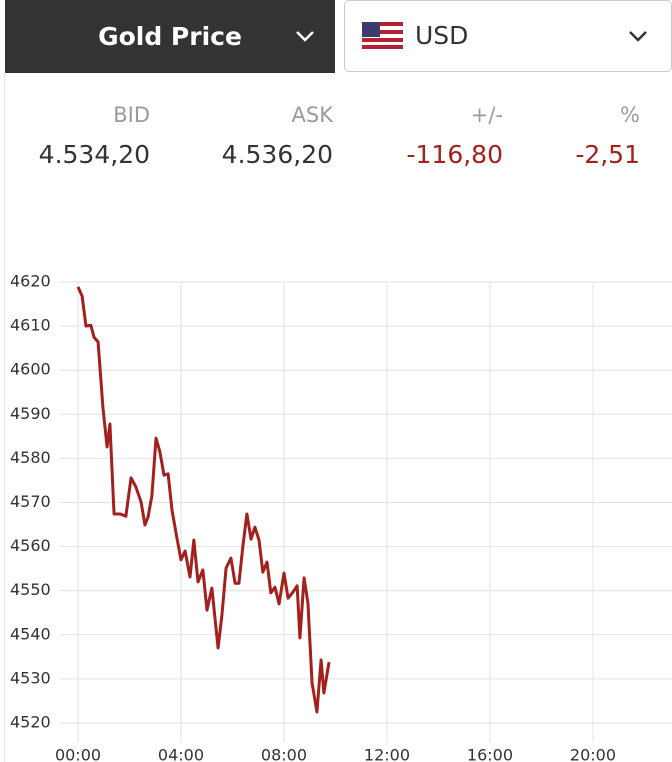  I want to click on currency-label: USD, so click(441, 35).